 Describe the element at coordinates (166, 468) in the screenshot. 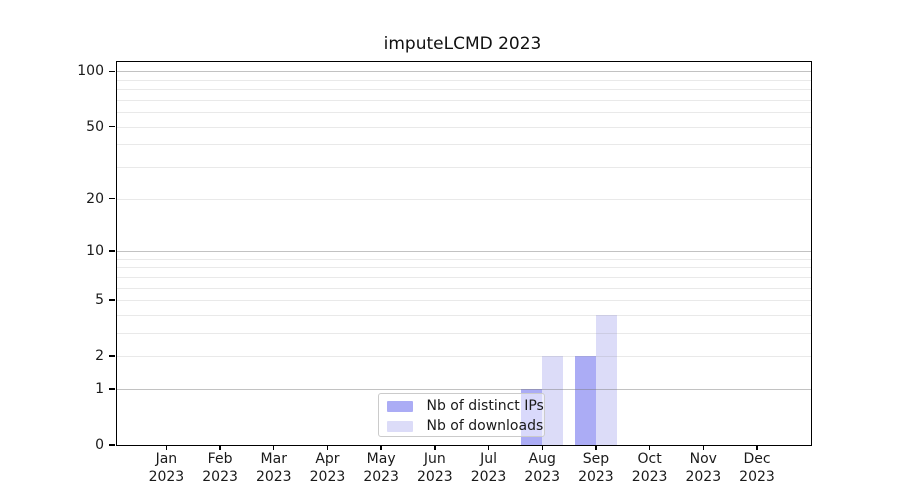

I see `x-tick-label: Jan 2023` at that location.